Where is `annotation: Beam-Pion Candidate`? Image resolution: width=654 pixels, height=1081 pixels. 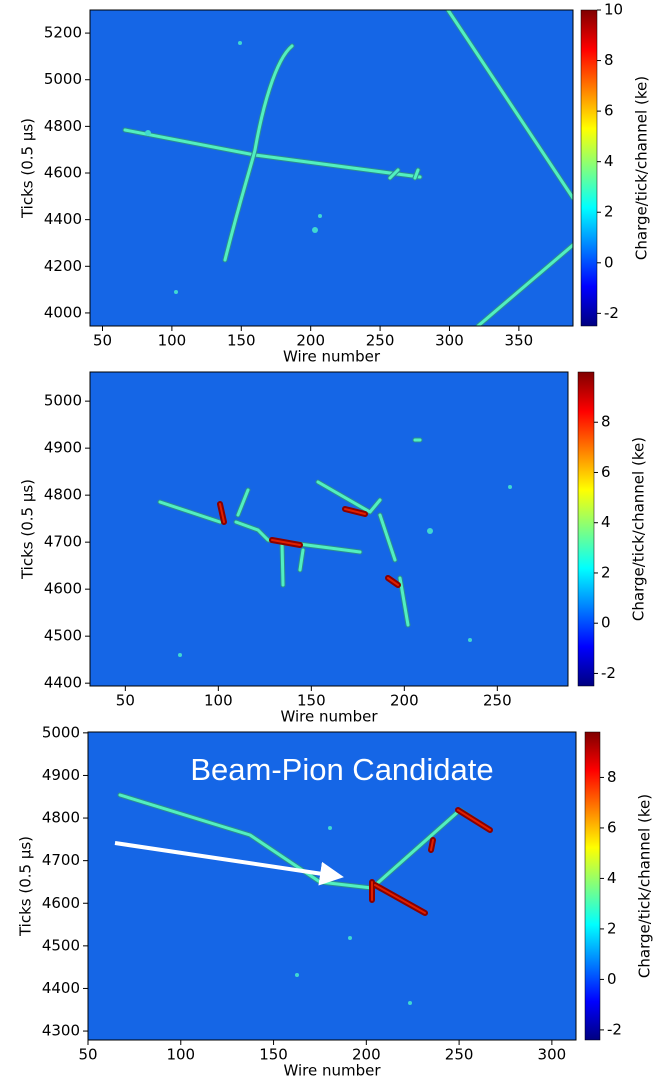 annotation: Beam-Pion Candidate is located at coordinates (341, 769).